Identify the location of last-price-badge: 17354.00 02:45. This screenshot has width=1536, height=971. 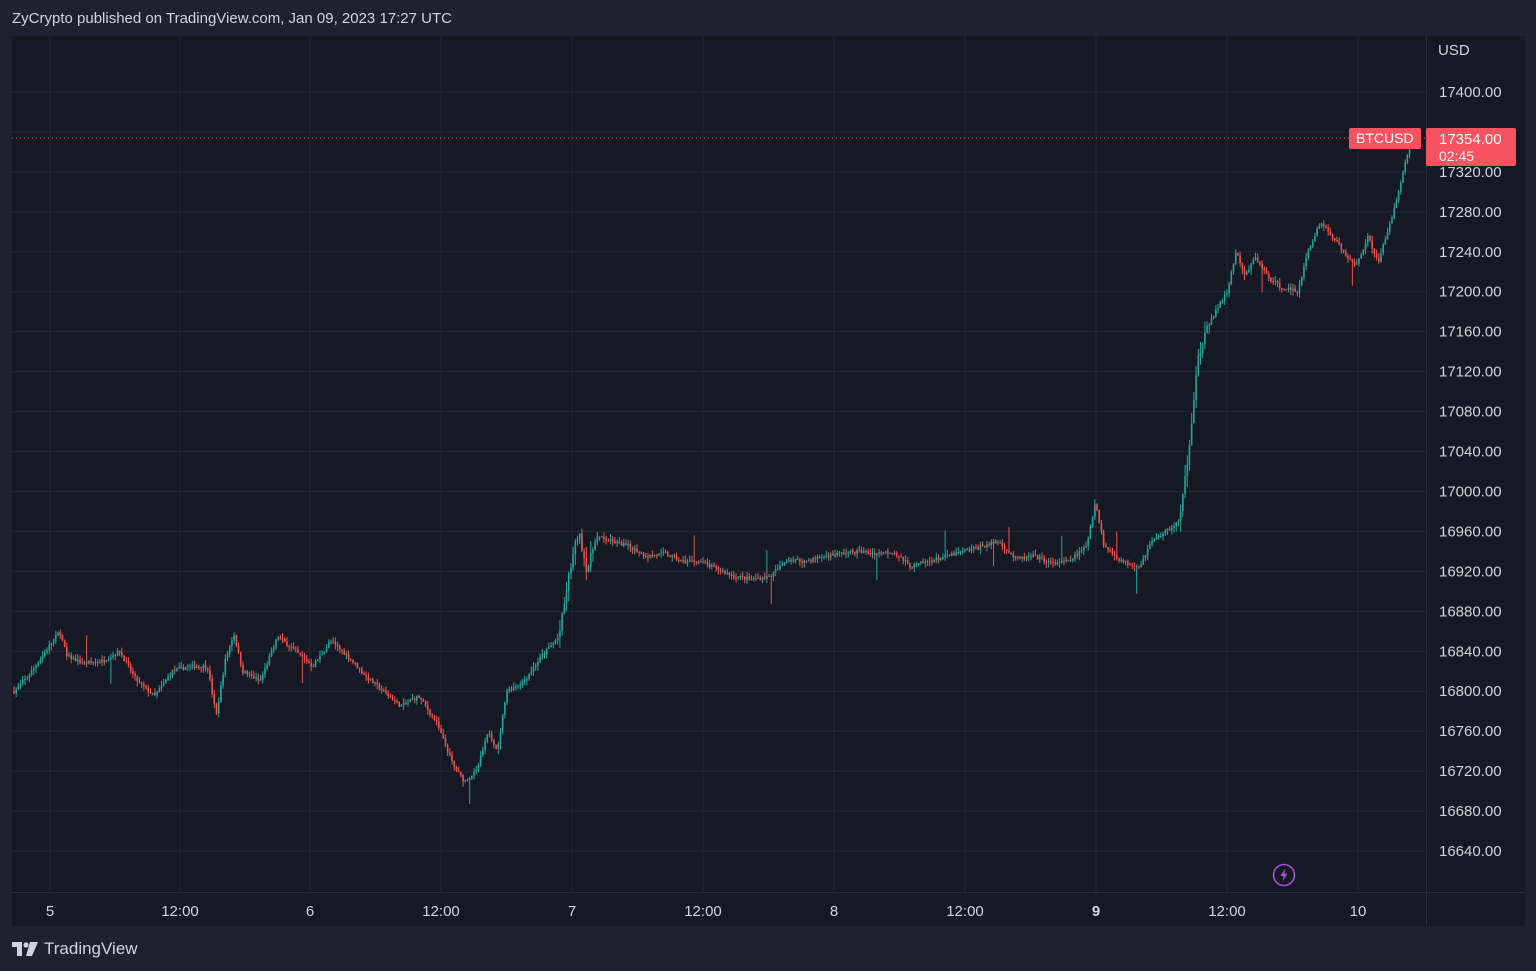
(1471, 147).